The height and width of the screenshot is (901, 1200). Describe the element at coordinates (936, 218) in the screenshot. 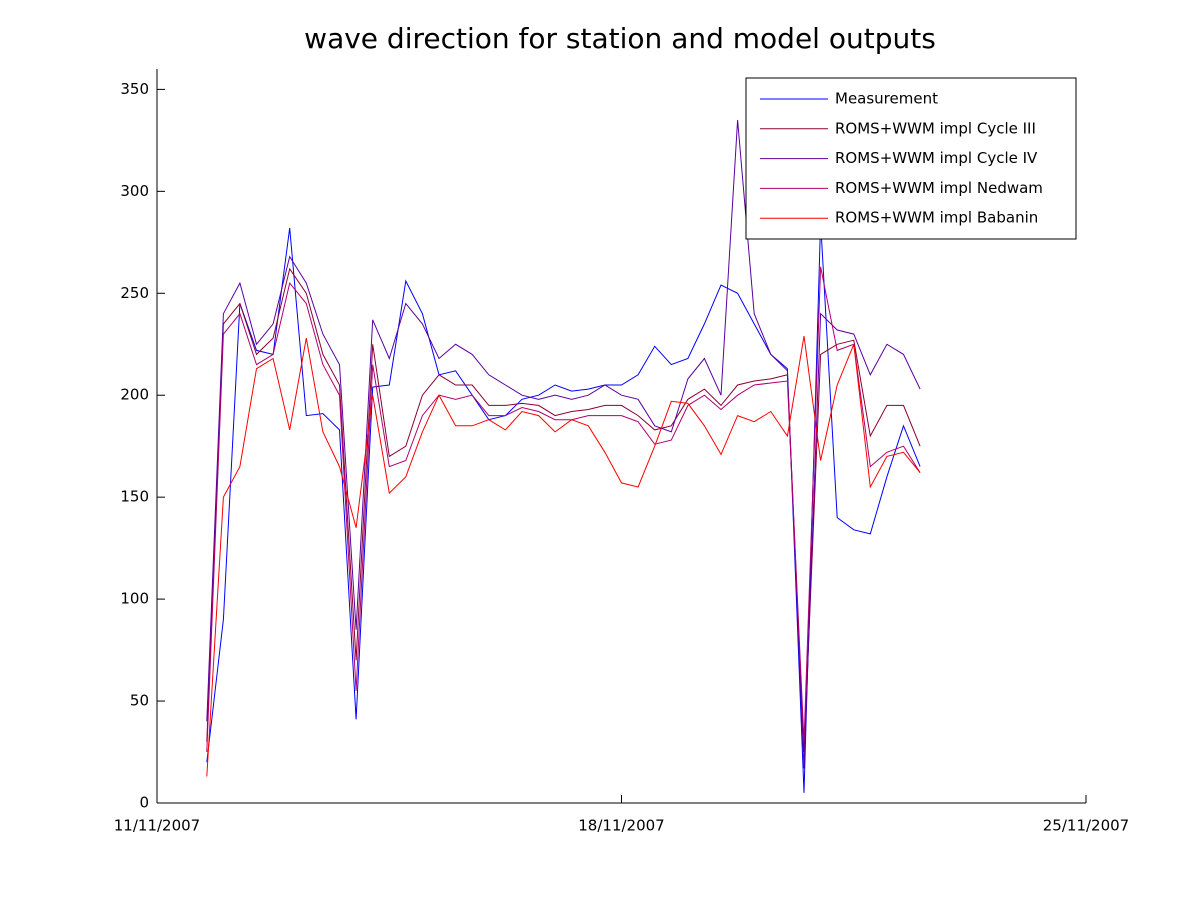

I see `legend-label: ROMS+WWM impl Babanin` at that location.